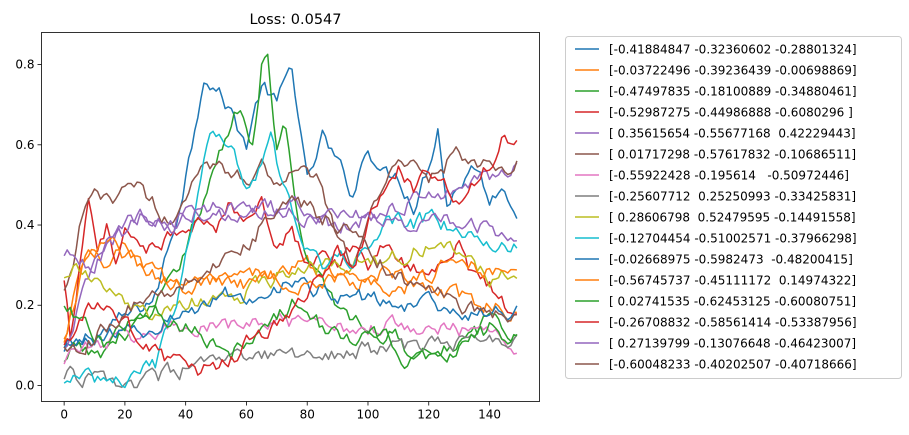 This screenshot has height=435, width=909. I want to click on legend-entry-label: [-0.41884847 -0.32360602 -0.28801324], so click(733, 50).